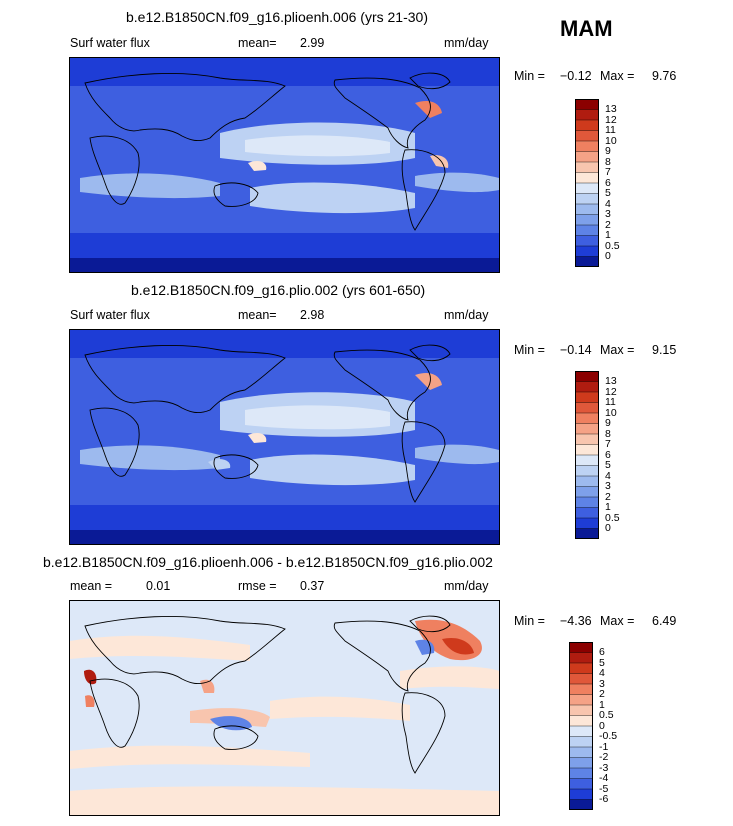 This screenshot has width=733, height=826. What do you see at coordinates (608, 235) in the screenshot?
I see `colorbar-top-tick-label: 1` at bounding box center [608, 235].